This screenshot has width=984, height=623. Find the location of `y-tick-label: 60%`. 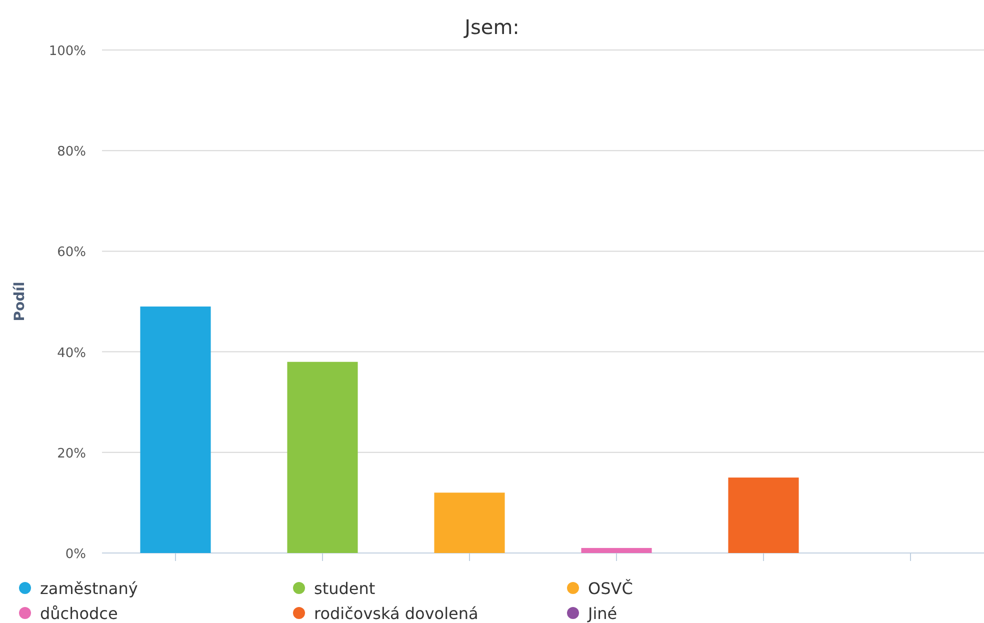

y-tick-label: 60% is located at coordinates (71, 252).